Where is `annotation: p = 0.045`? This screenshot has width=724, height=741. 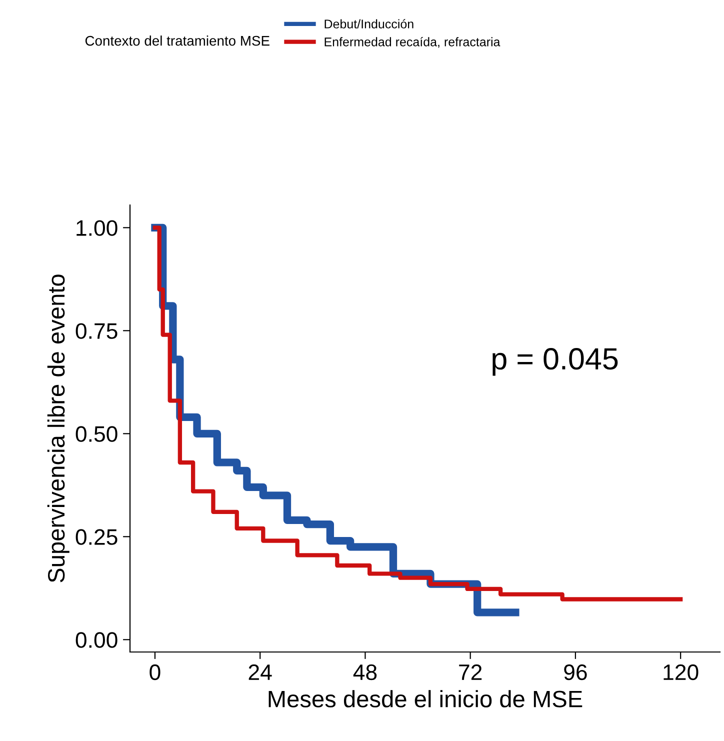 annotation: p = 0.045 is located at coordinates (555, 362).